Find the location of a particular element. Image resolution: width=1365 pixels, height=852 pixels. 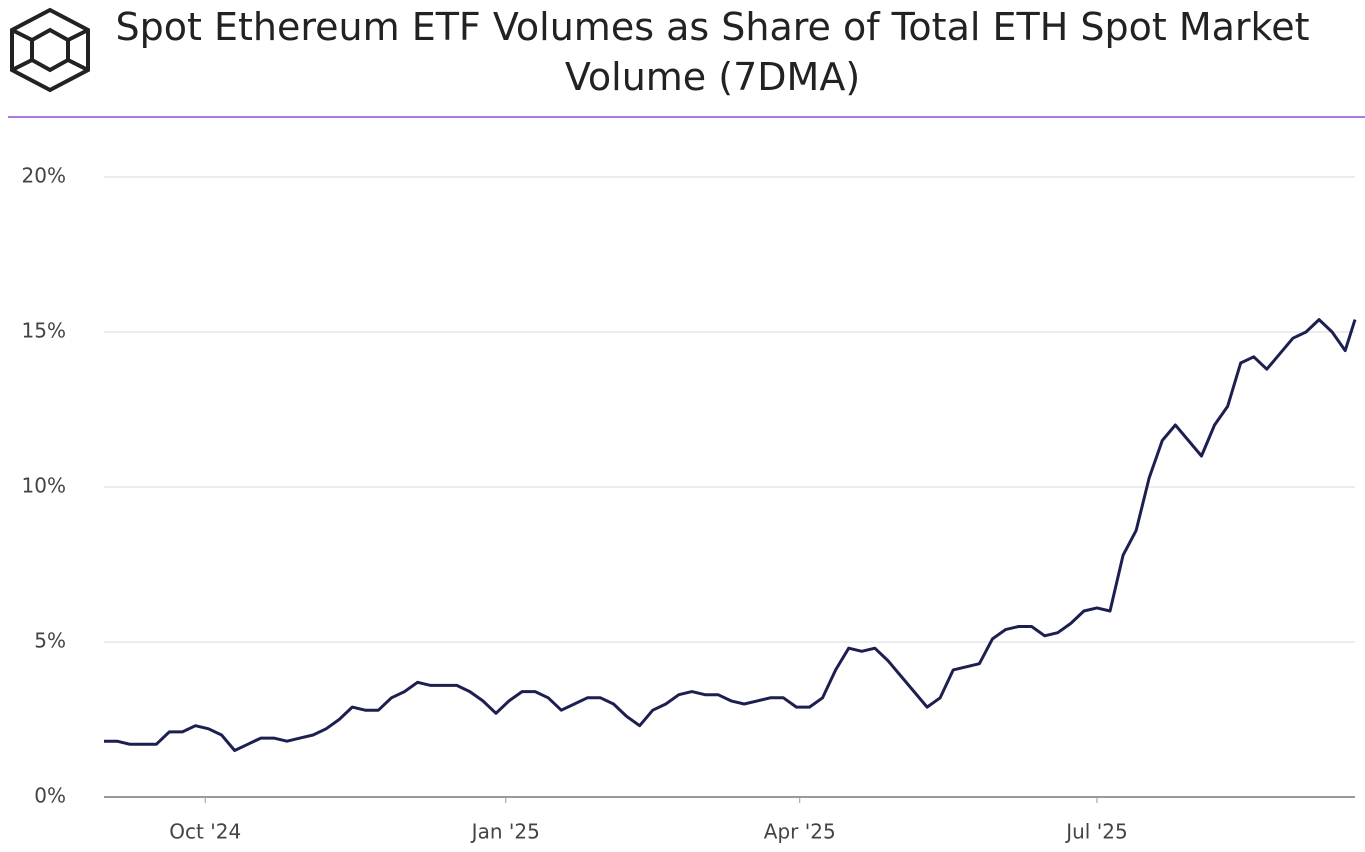

x-tick-label: Jan '25 is located at coordinates (505, 832).